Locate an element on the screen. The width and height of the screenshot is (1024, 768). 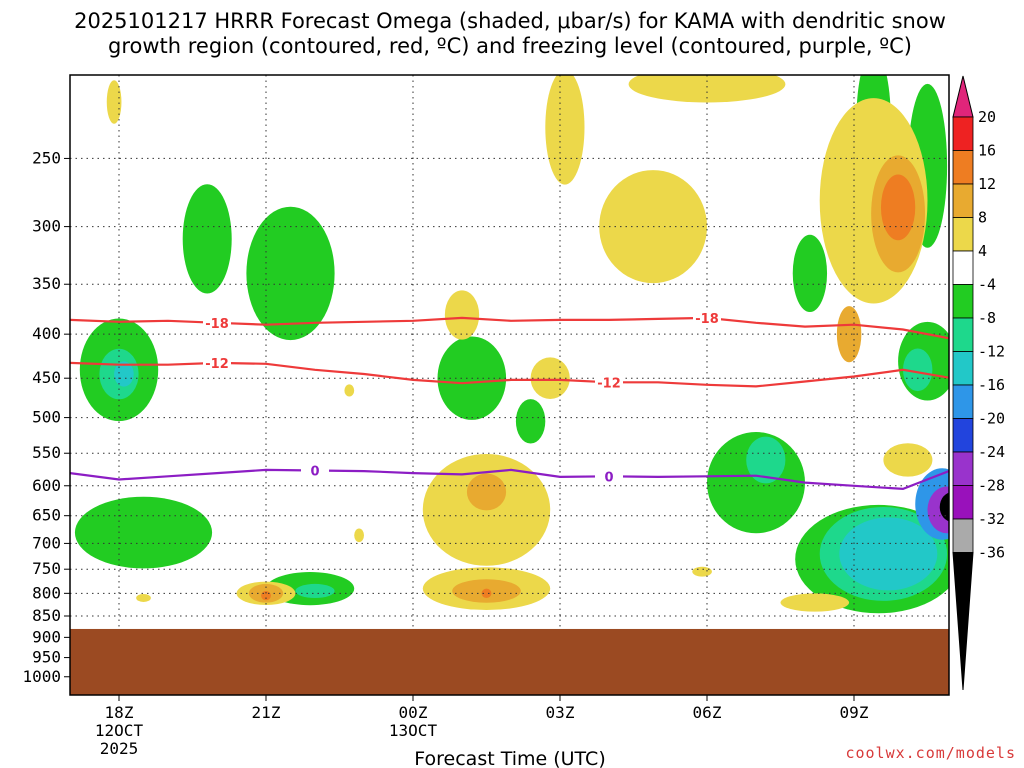
y-tick-label-550: 550 is located at coordinates (46, 452).